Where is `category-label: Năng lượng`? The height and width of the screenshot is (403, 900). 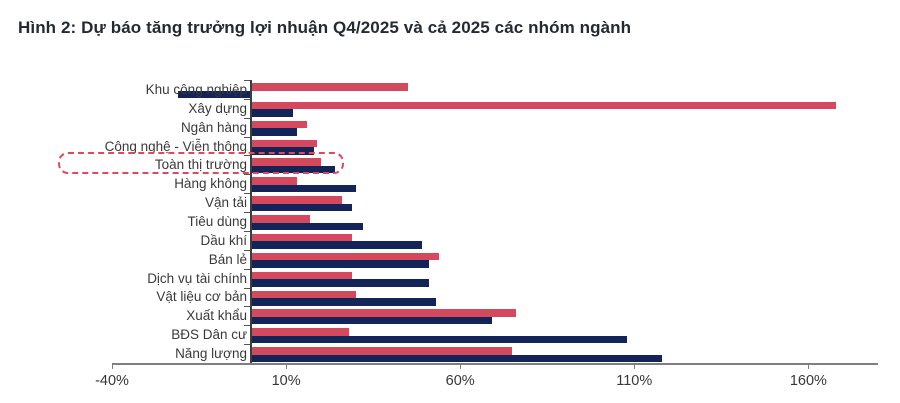 category-label: Năng lượng is located at coordinates (211, 354).